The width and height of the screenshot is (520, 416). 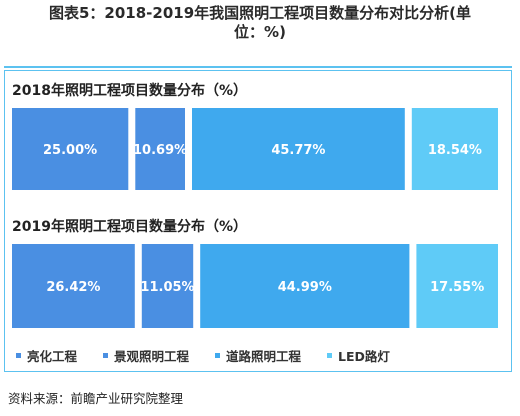 I want to click on legend-label: LED路灯, so click(x=364, y=356).